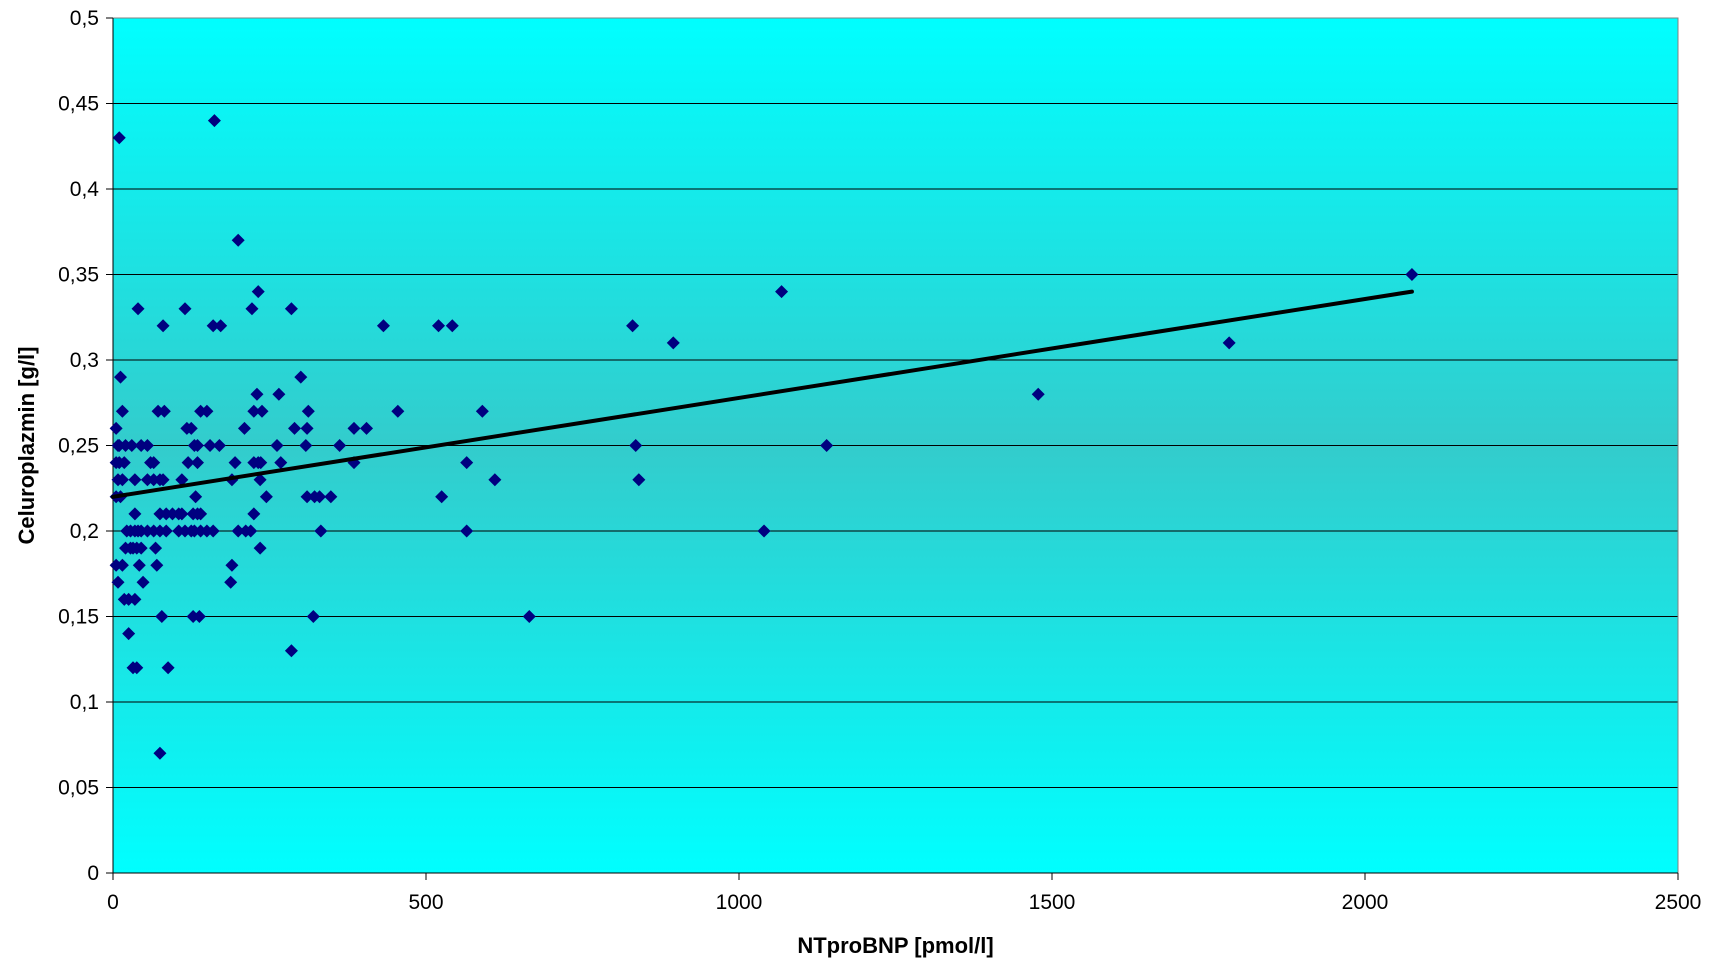  What do you see at coordinates (895, 945) in the screenshot?
I see `x-axis-title: NTproBNP [pmol/l]` at bounding box center [895, 945].